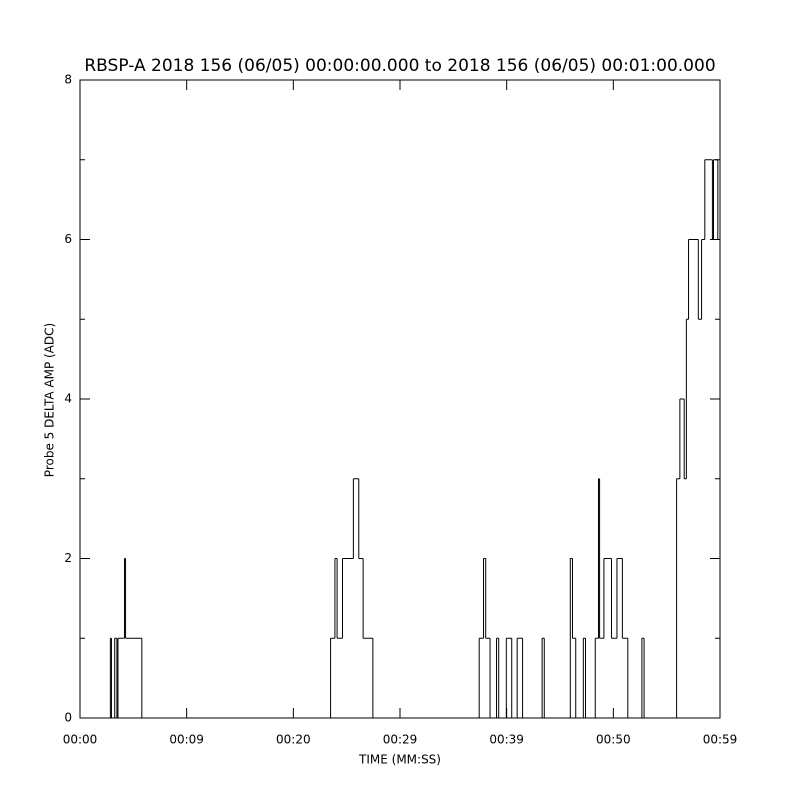 The width and height of the screenshot is (800, 800). I want to click on y-tick-label: 8, so click(68, 80).